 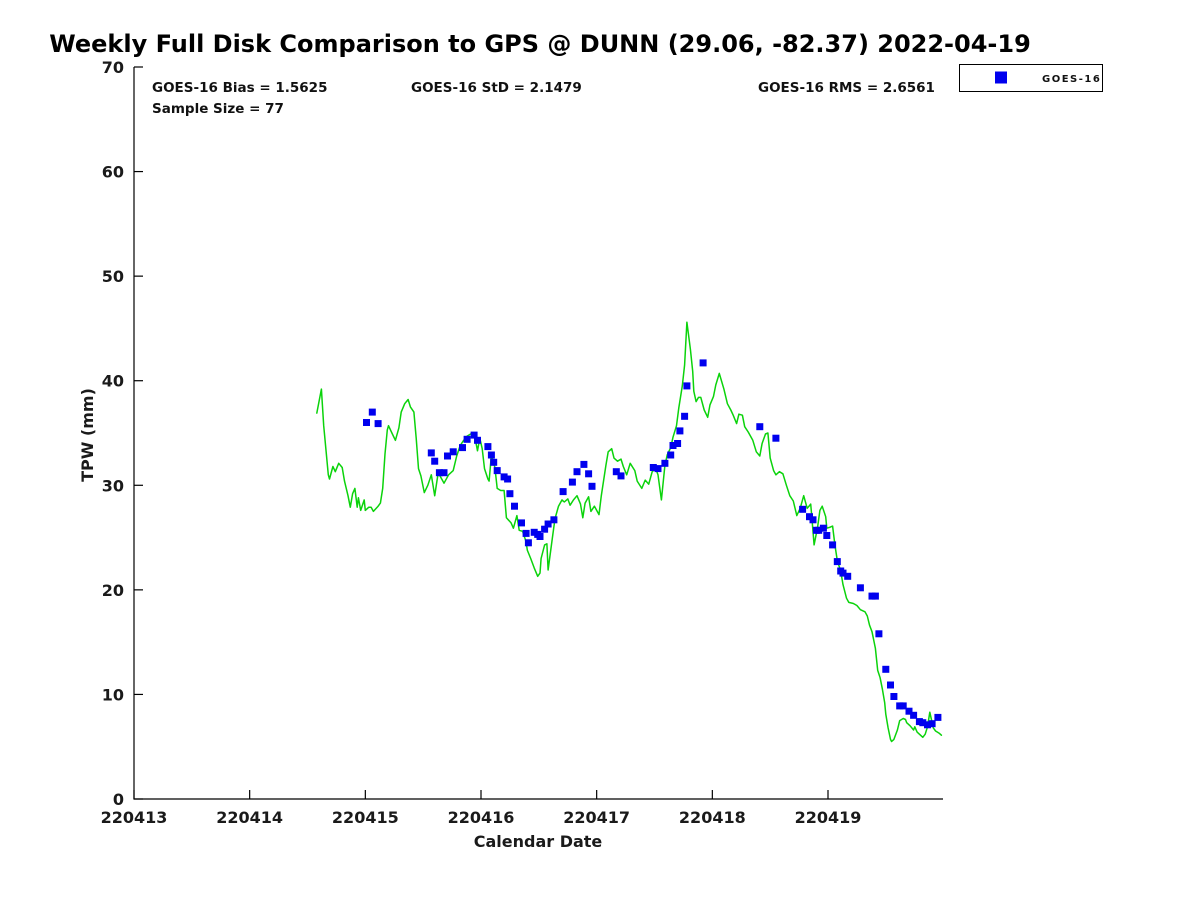 What do you see at coordinates (828, 817) in the screenshot?
I see `x-tick-label: 220419` at bounding box center [828, 817].